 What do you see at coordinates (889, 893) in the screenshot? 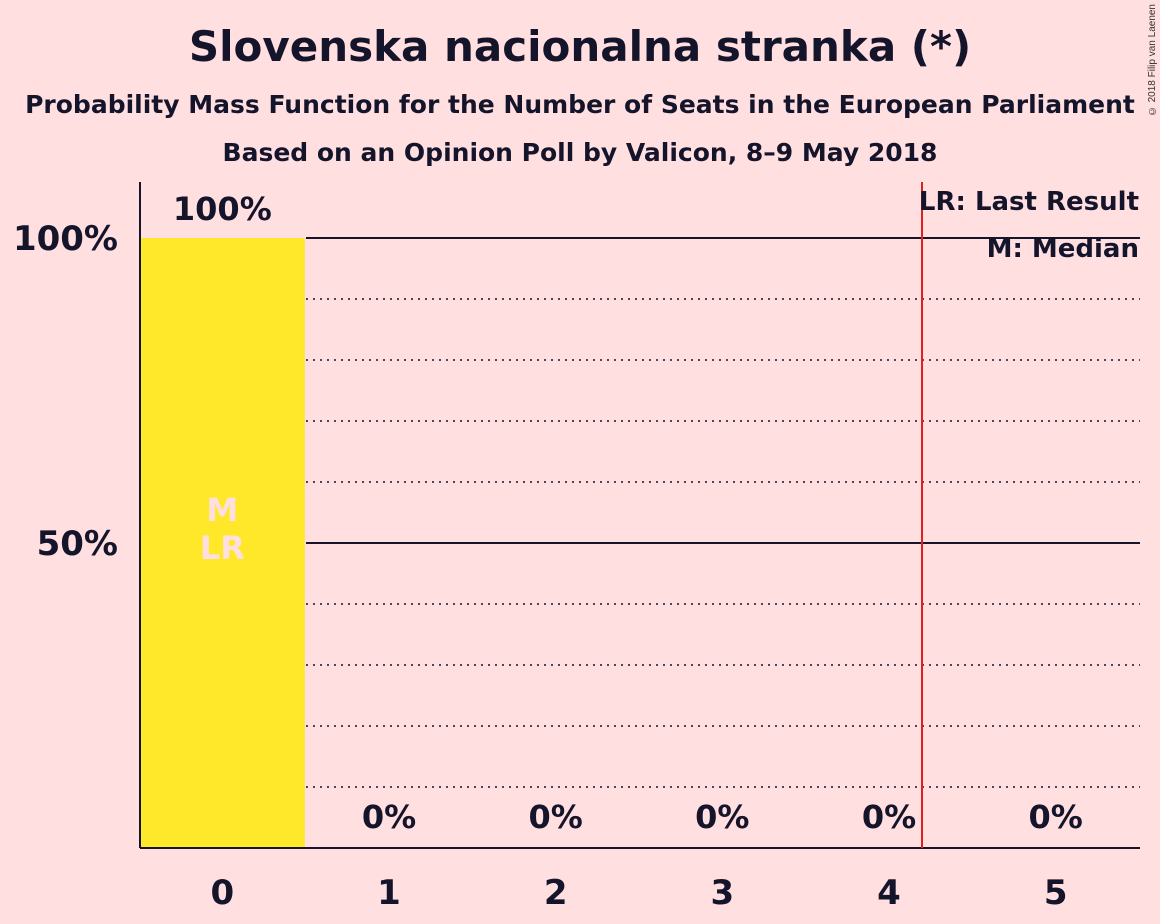
I see `x-tick-label: 4` at bounding box center [889, 893].